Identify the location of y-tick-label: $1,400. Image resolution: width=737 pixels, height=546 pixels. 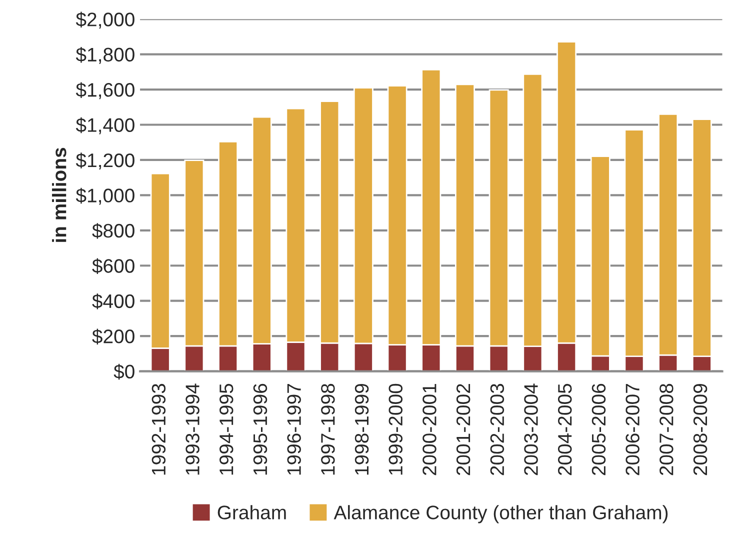
(105, 125).